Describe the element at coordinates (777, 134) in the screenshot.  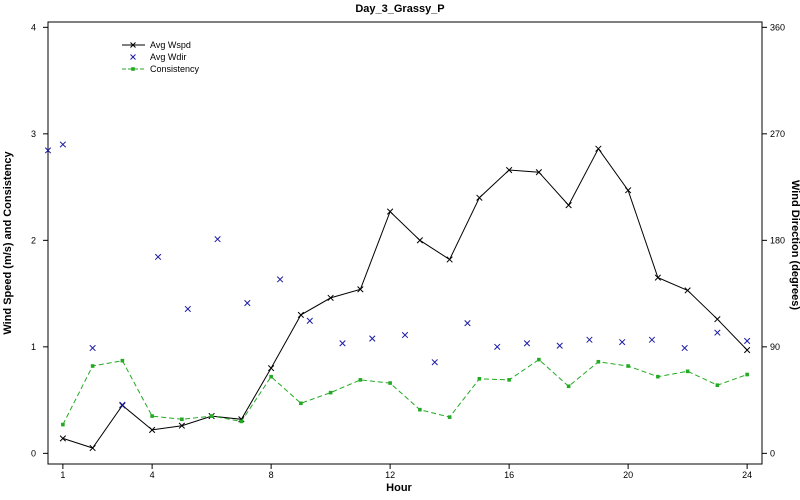
I see `y-right-tick-label: 270` at that location.